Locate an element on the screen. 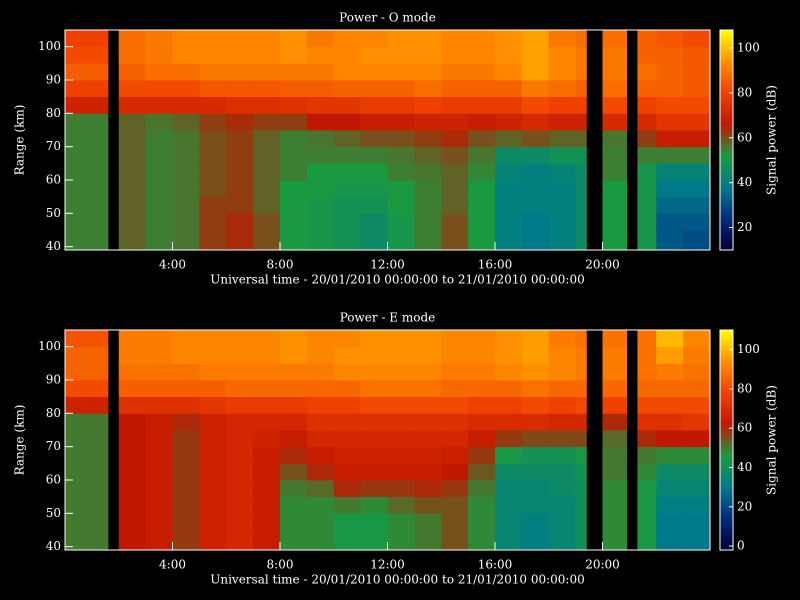 Image resolution: width=800 pixels, height=600 pixels. y-tick-label: 70 is located at coordinates (53, 446).